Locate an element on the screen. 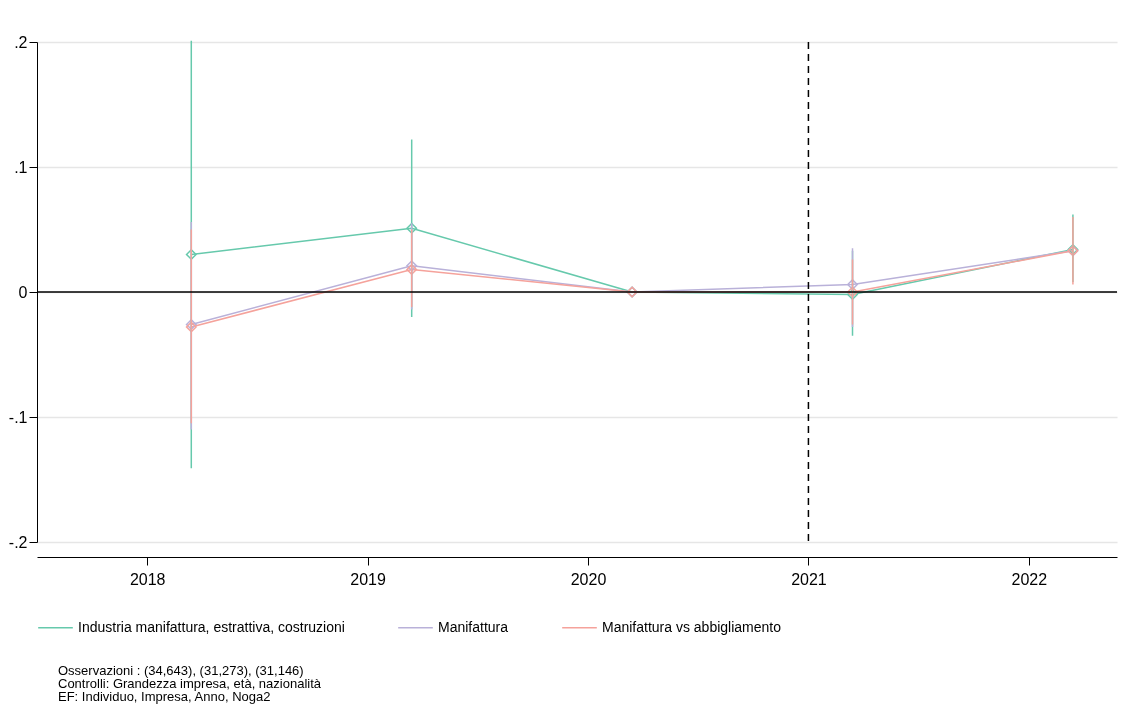 Image resolution: width=1135 pixels, height=709 pixels. legend-label: Manifattura vs abbigliamento is located at coordinates (692, 626).